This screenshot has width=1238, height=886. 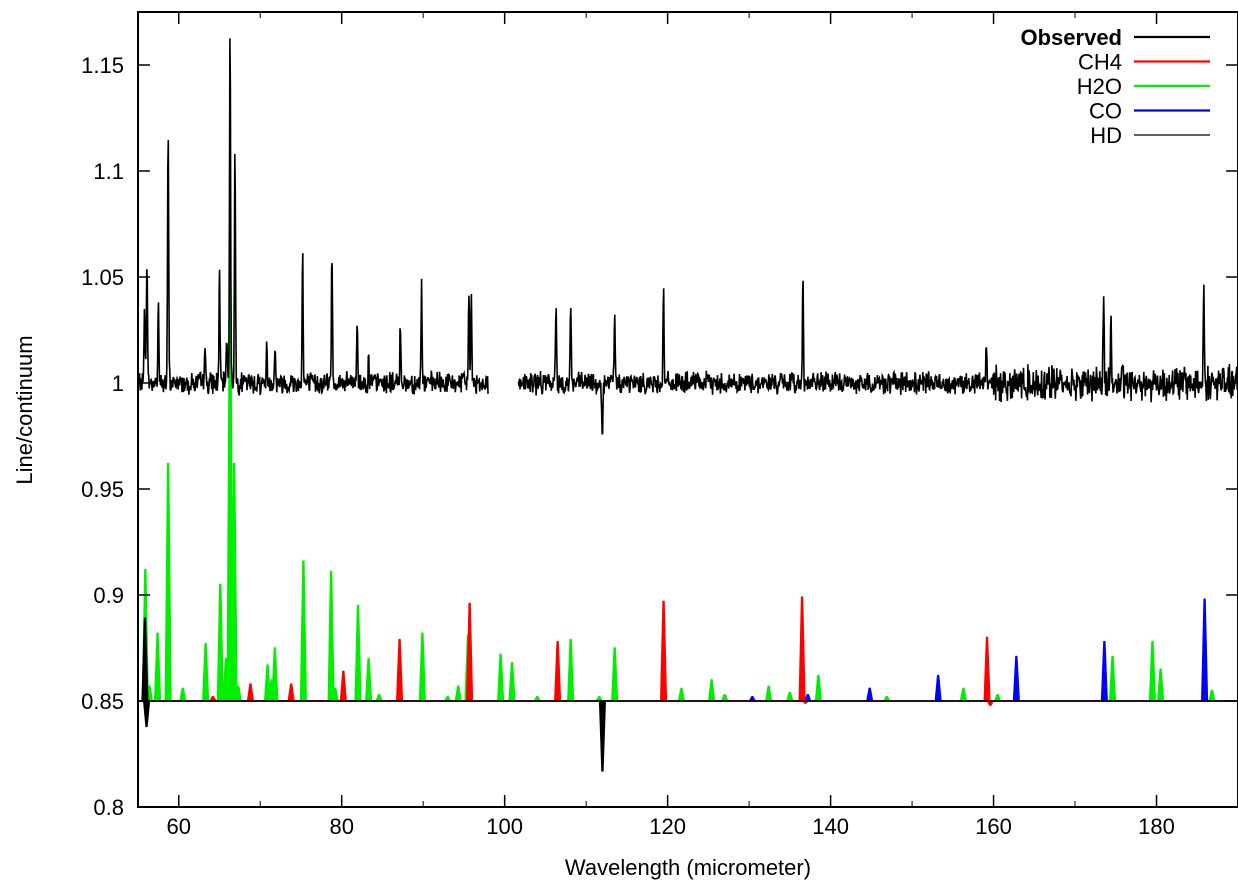 What do you see at coordinates (102, 701) in the screenshot?
I see `y-tick-label: 0.85` at bounding box center [102, 701].